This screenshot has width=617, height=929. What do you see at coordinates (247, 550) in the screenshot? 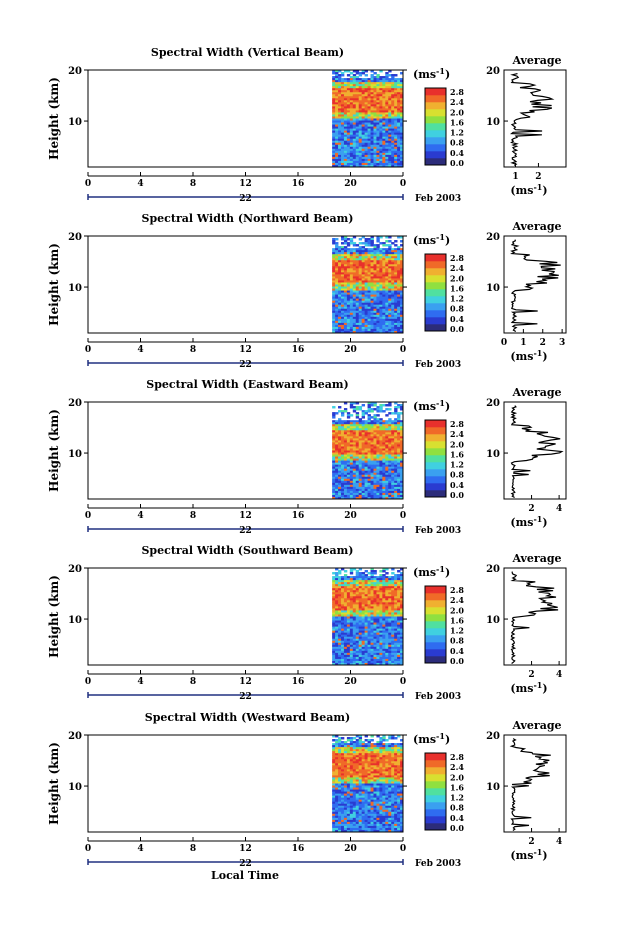
I see `panel-title: Spectral Width (Southward Beam)` at bounding box center [247, 550].